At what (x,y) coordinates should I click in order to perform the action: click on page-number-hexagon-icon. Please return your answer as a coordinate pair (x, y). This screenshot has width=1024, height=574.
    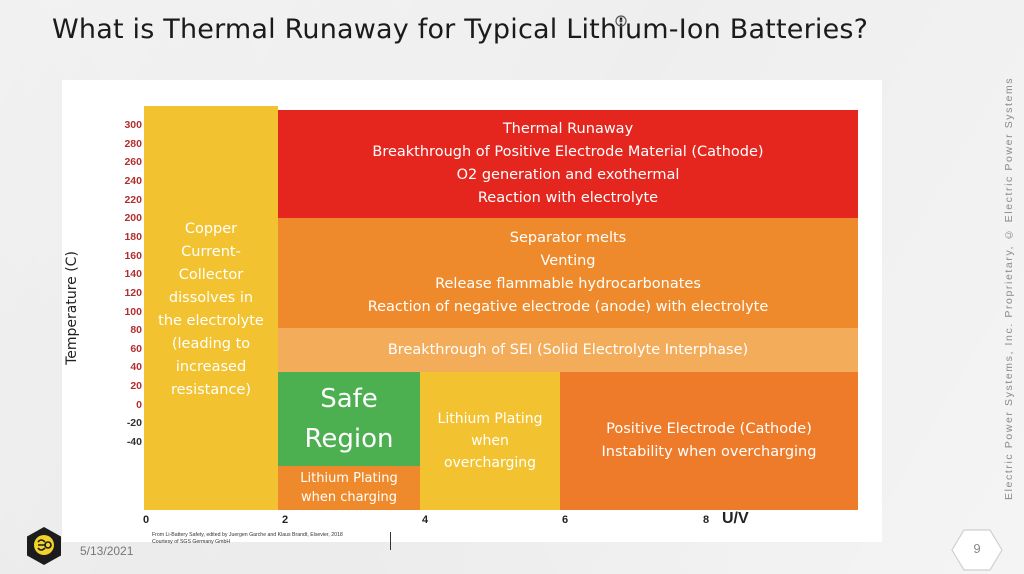
    Looking at the image, I should click on (977, 550).